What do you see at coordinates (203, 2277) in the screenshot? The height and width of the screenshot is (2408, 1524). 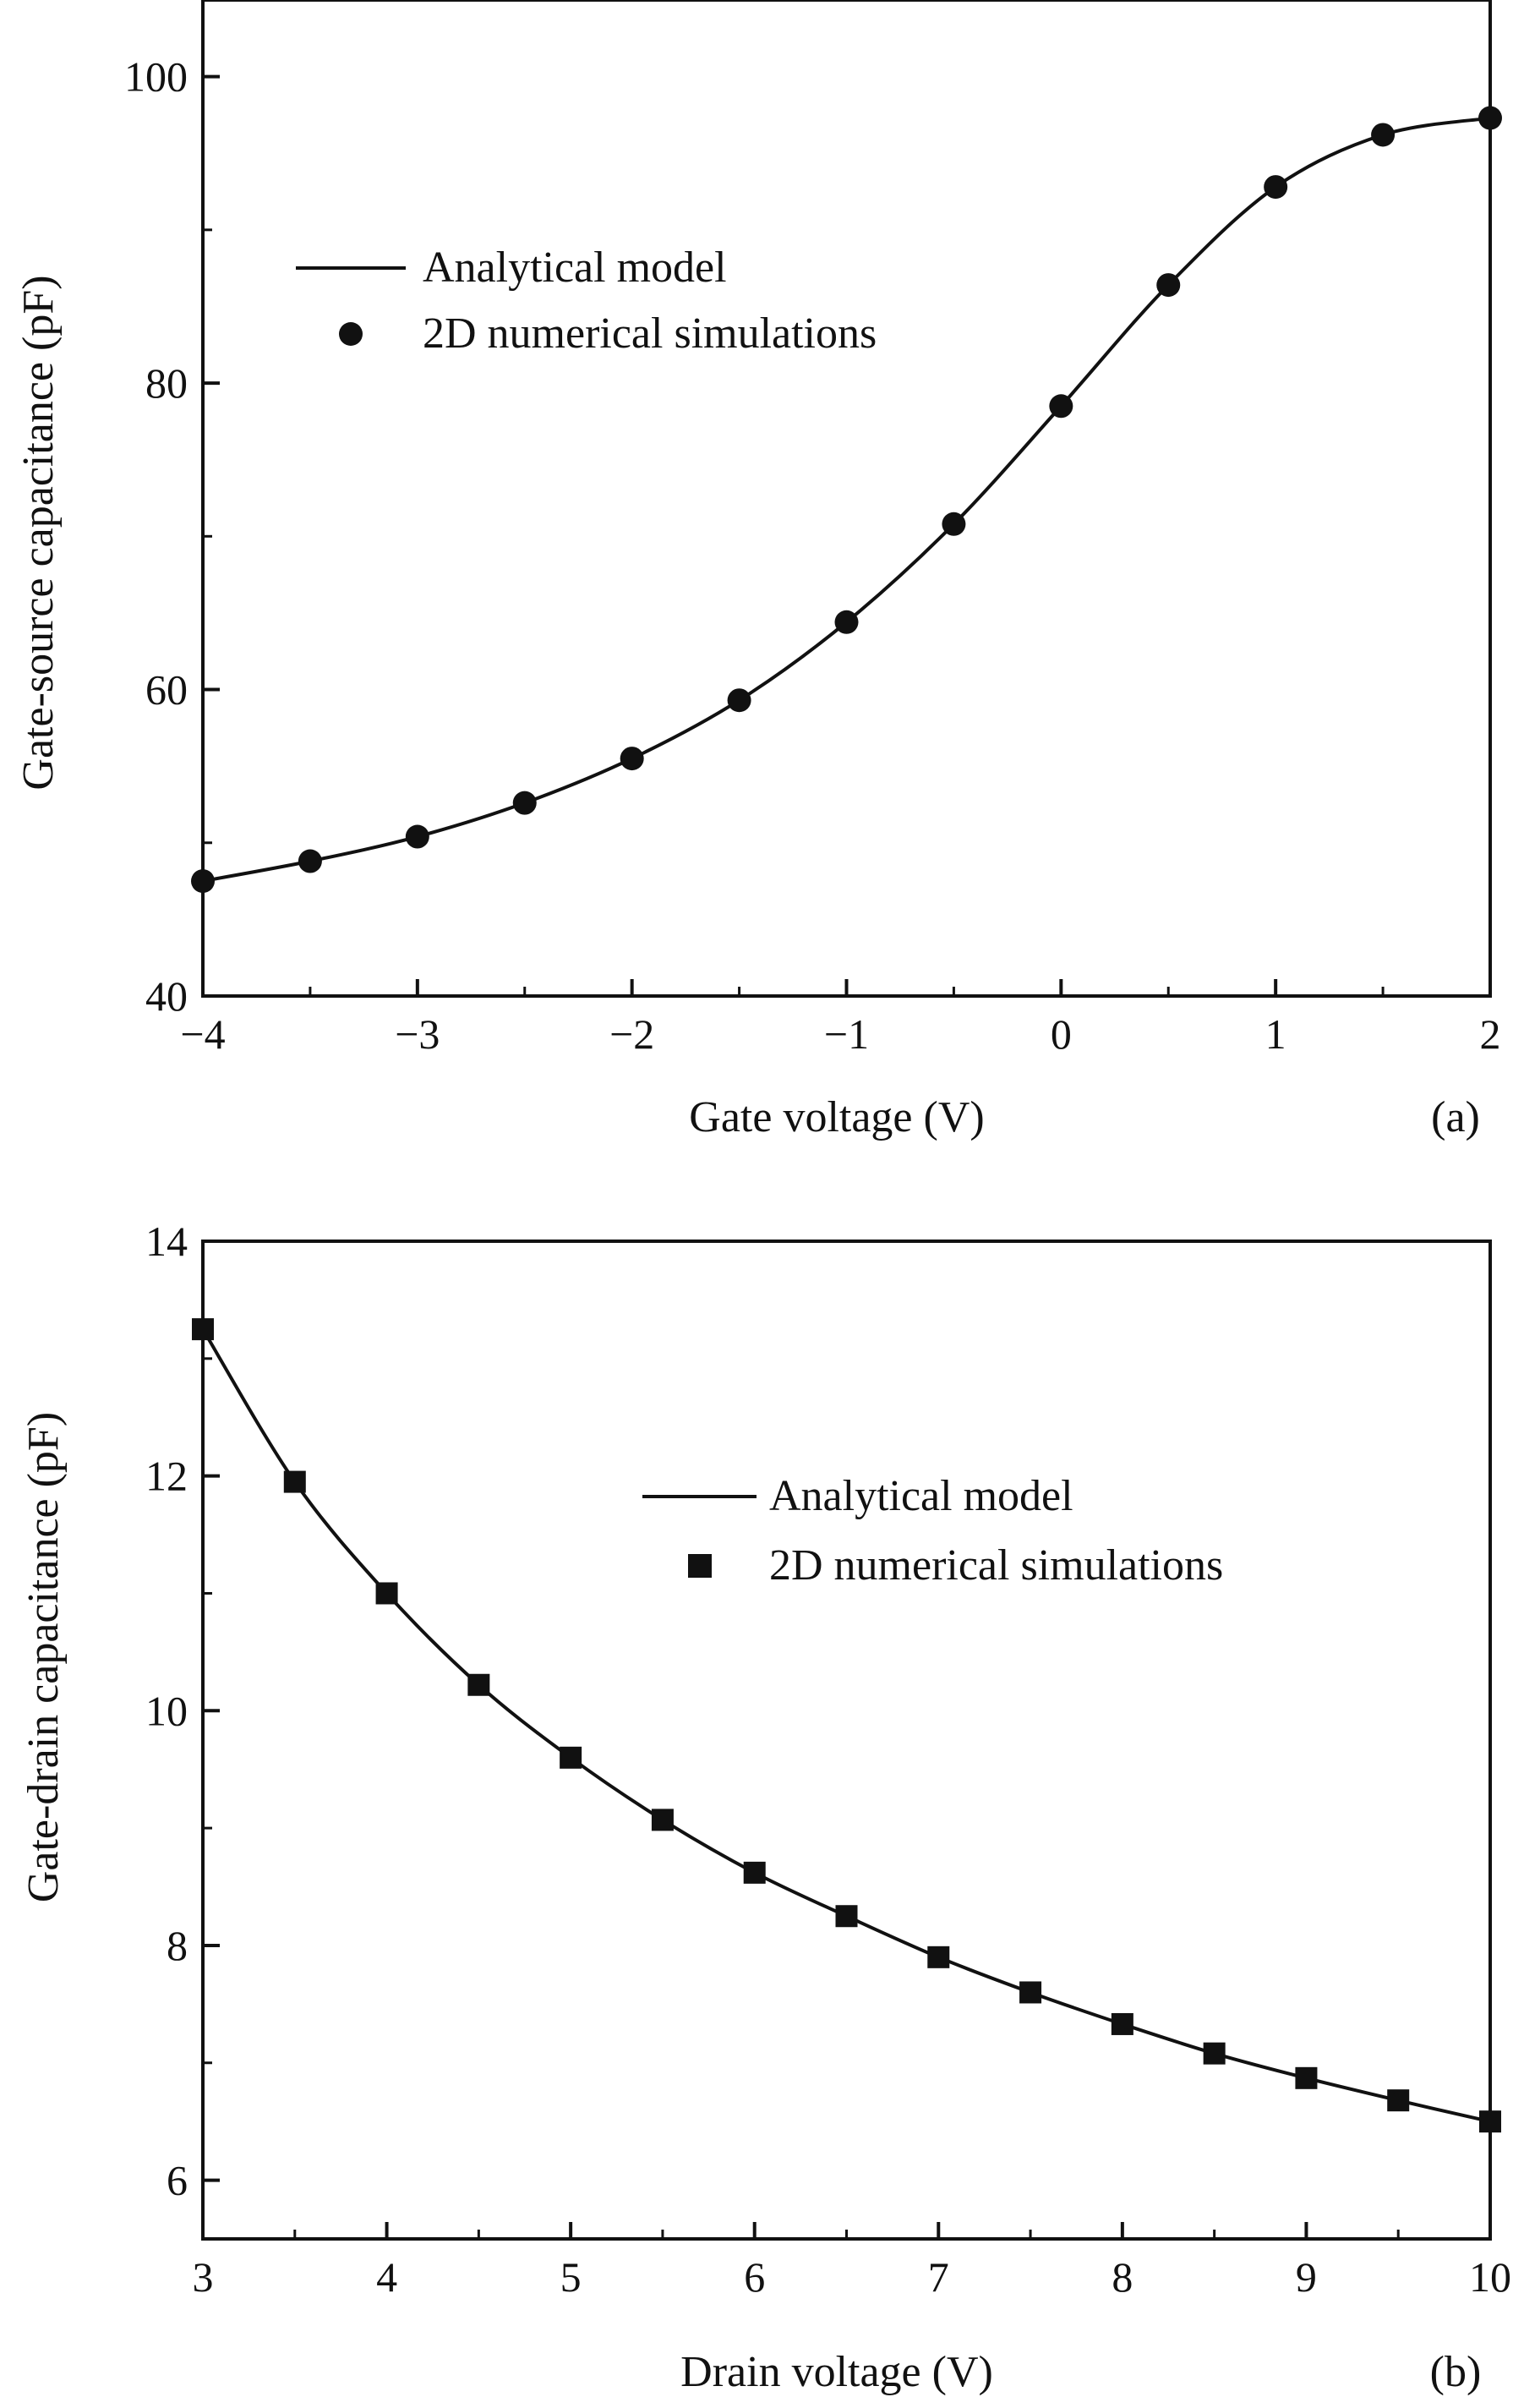 I see `panel-b-x-tick-label: 3` at bounding box center [203, 2277].